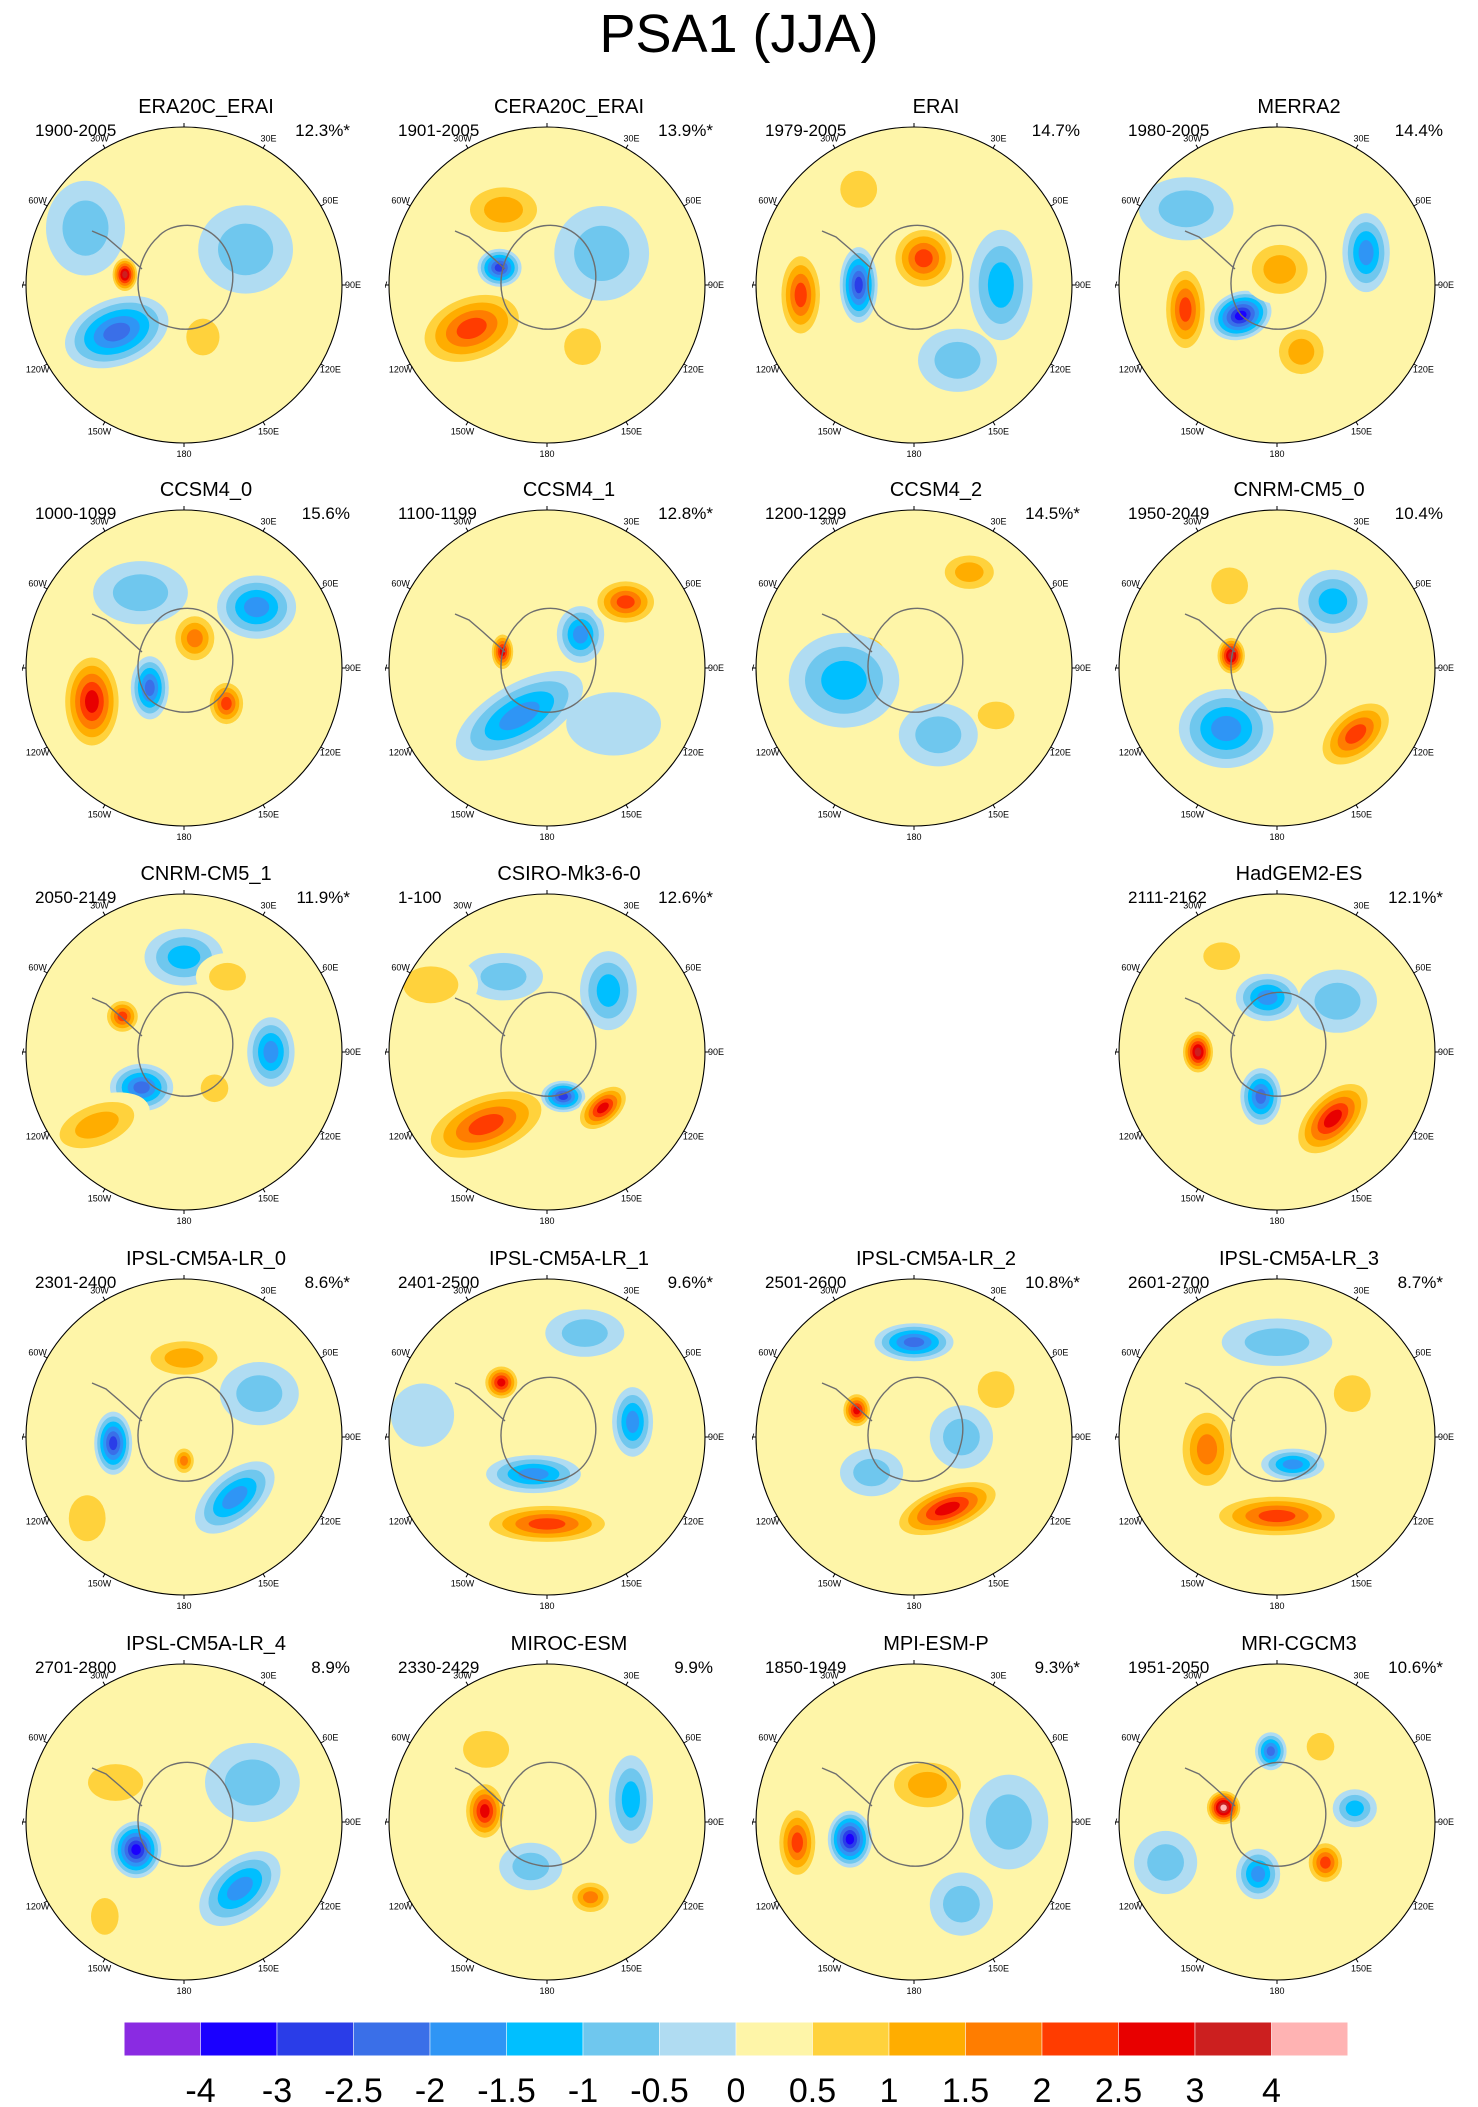  What do you see at coordinates (1418, 513) in the screenshot?
I see `panel-variance-percent: 10.4%` at bounding box center [1418, 513].